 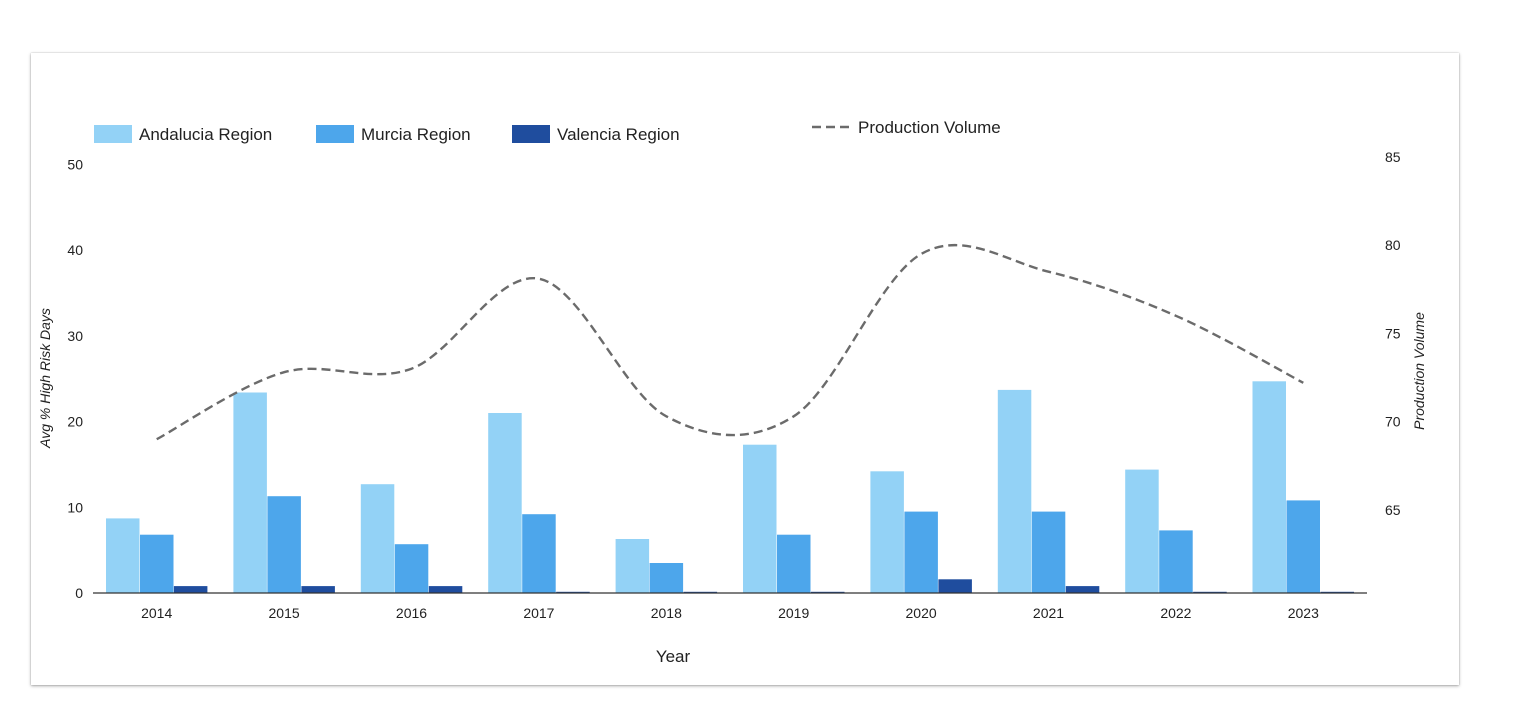 I want to click on x-tick-label: 2020, so click(x=921, y=613).